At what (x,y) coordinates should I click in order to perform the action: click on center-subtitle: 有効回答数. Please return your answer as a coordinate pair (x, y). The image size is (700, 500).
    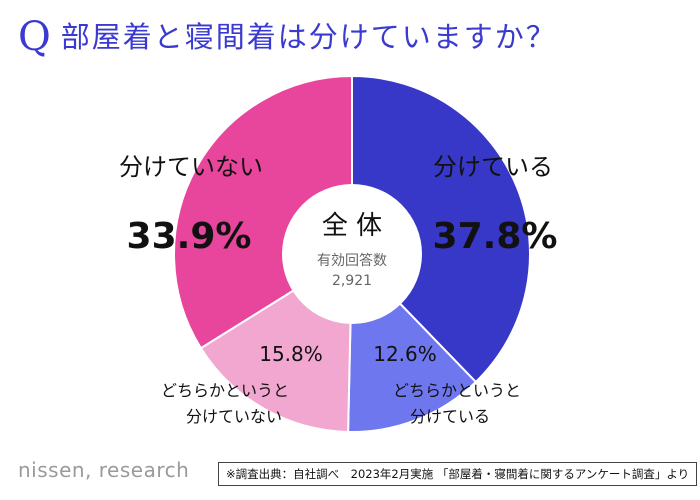
    Looking at the image, I should click on (352, 260).